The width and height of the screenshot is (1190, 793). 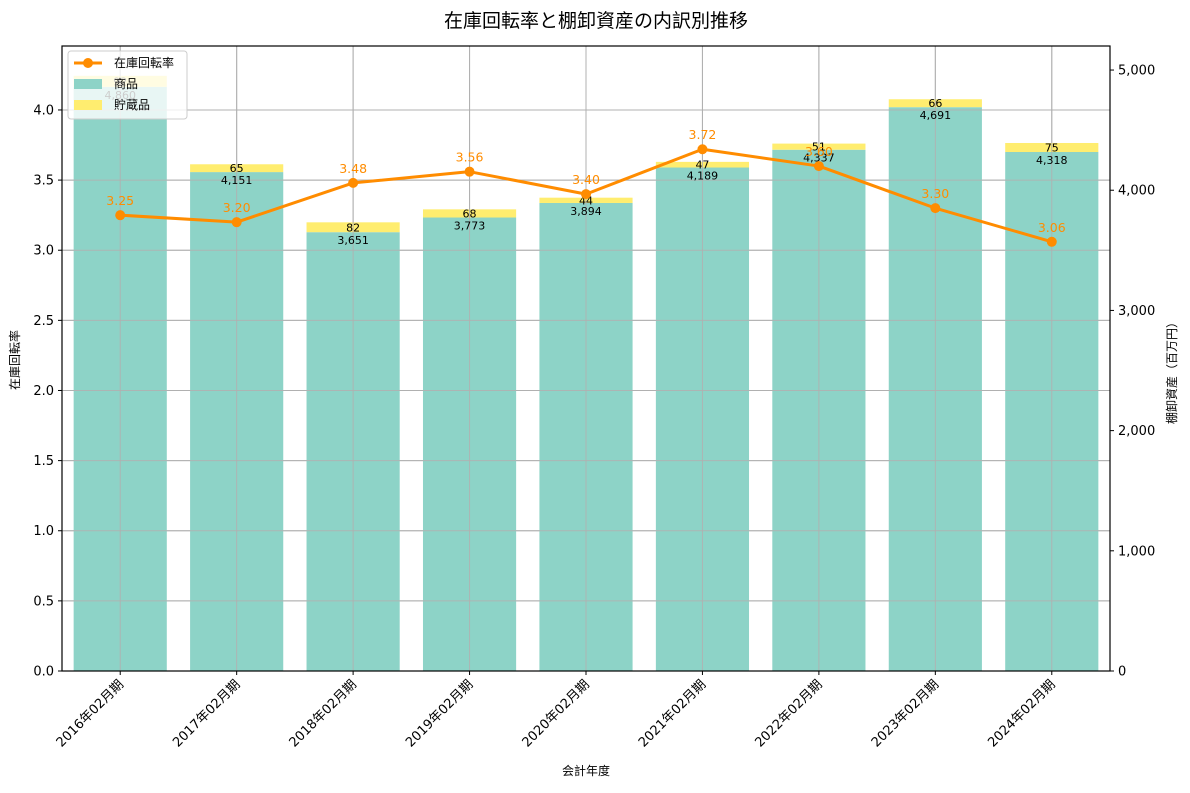 What do you see at coordinates (353, 168) in the screenshot?
I see `turnover-value-label: 3.48` at bounding box center [353, 168].